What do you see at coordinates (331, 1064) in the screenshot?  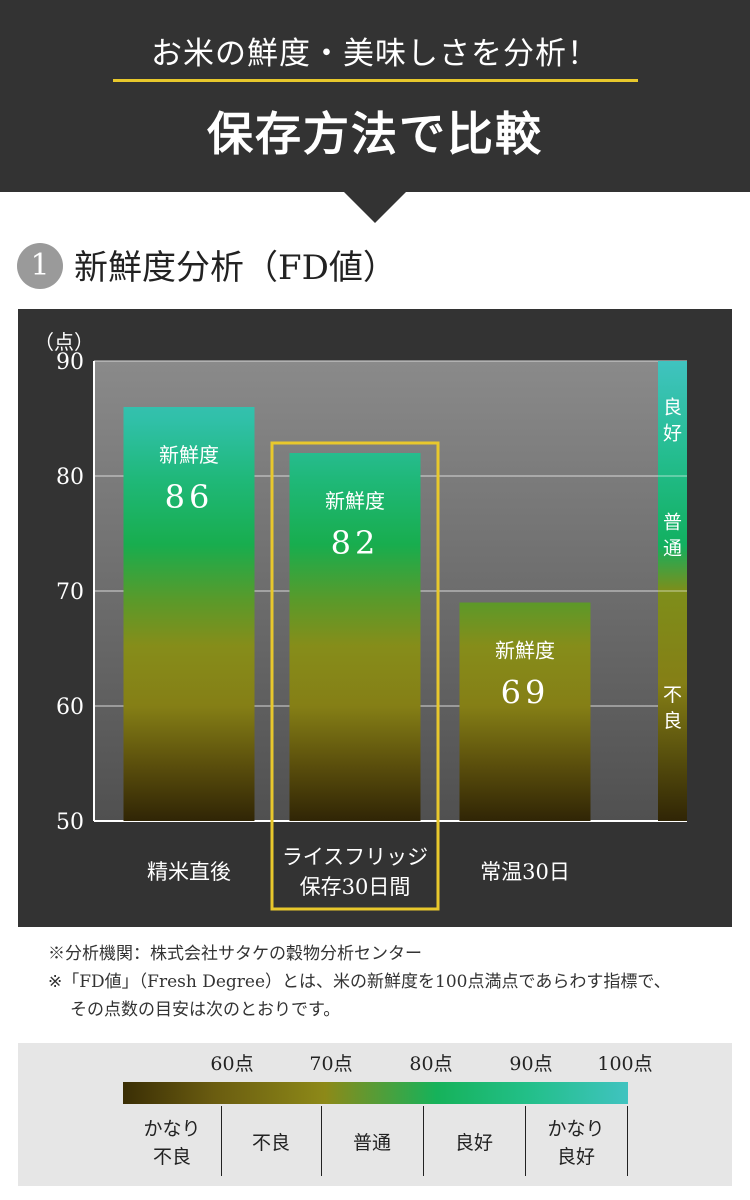 I see `legend-tick-label: 70点` at bounding box center [331, 1064].